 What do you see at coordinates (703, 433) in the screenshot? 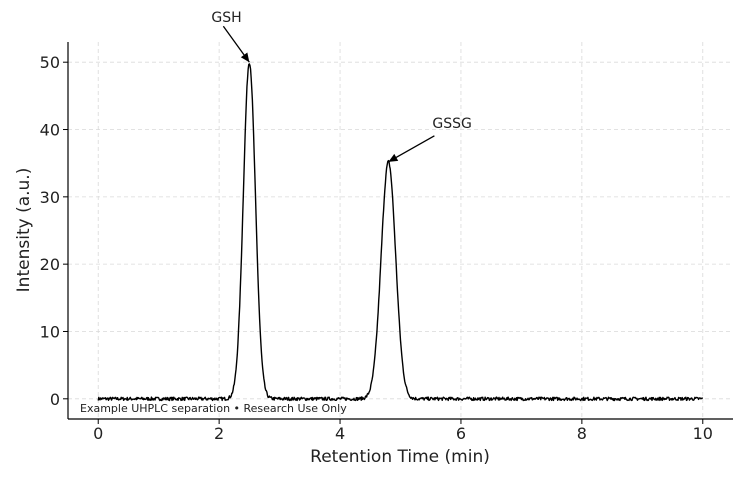
I see `x-tick-label: 10` at bounding box center [703, 433].